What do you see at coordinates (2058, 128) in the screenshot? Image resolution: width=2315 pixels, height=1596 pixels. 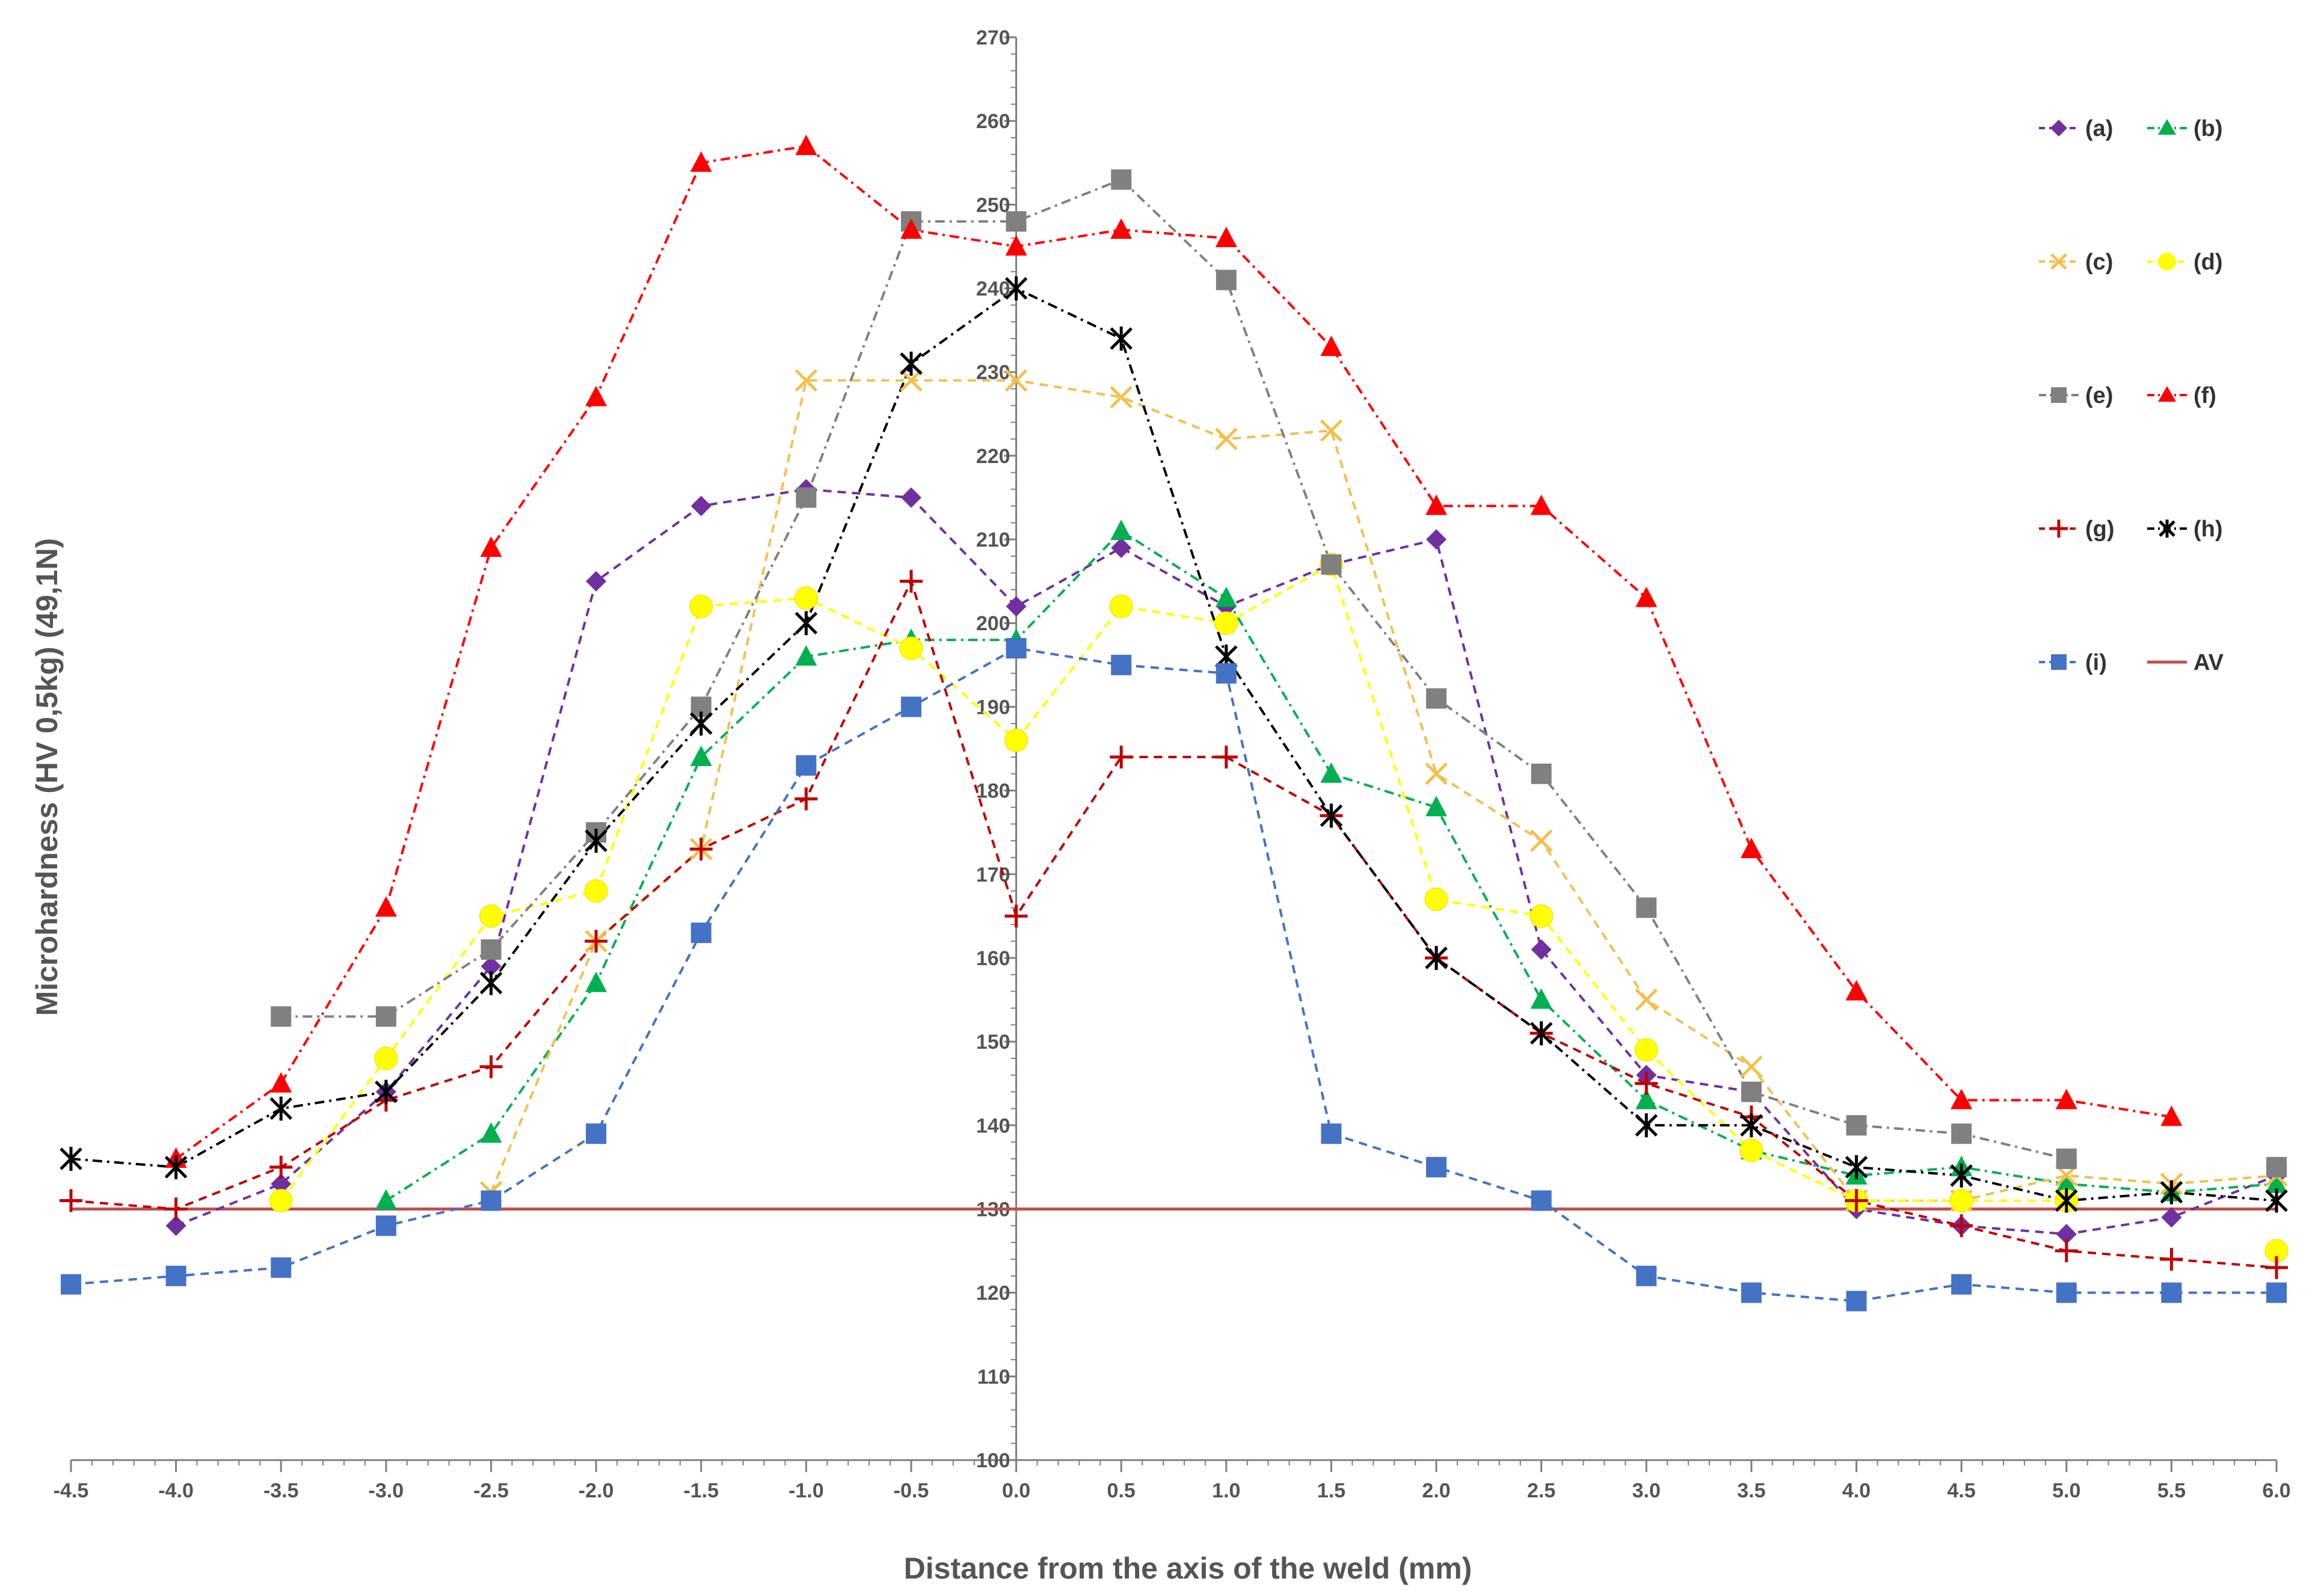 I see `legend-marker-a` at bounding box center [2058, 128].